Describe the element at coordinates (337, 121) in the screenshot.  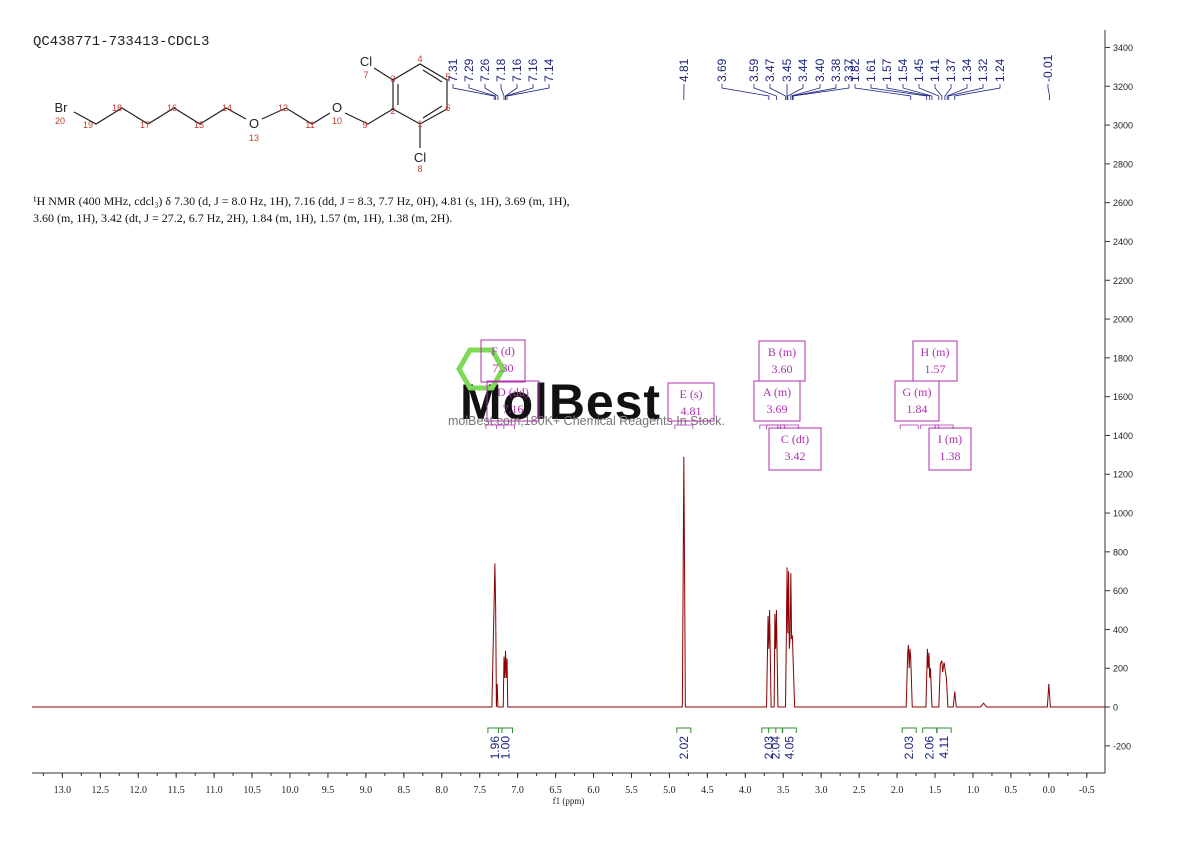
I see `locant-label: 10` at that location.